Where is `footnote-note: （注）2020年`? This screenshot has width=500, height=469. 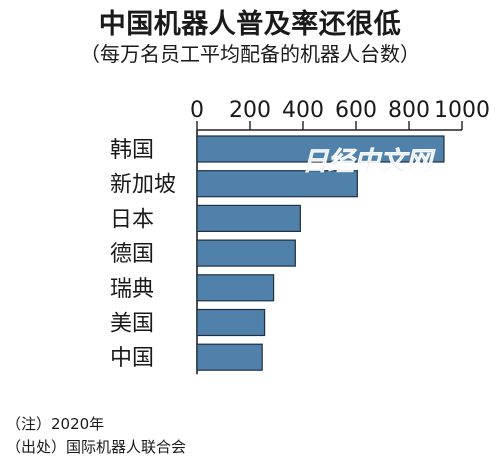
footnote-note: （注）2020年 is located at coordinates (55, 424).